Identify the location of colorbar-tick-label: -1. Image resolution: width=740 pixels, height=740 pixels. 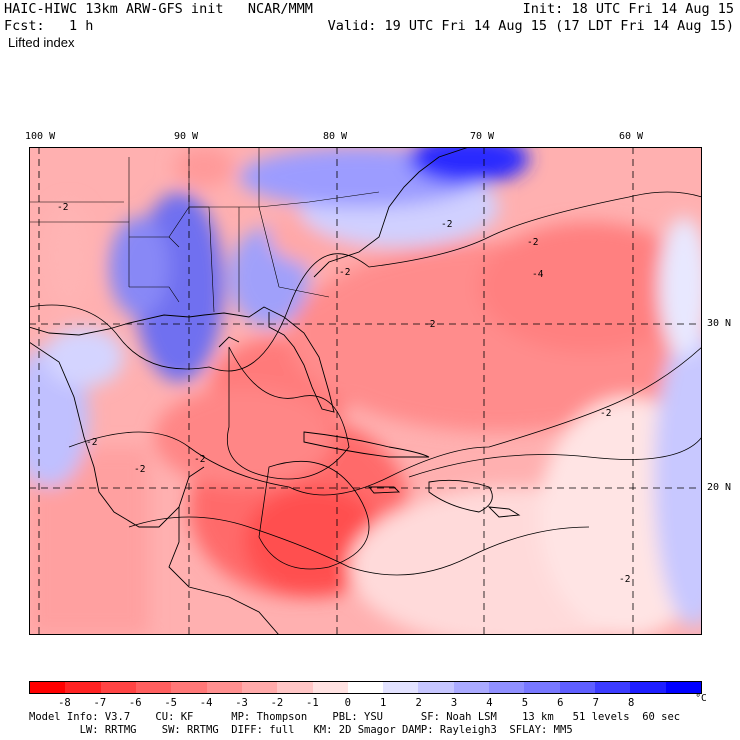
(312, 703).